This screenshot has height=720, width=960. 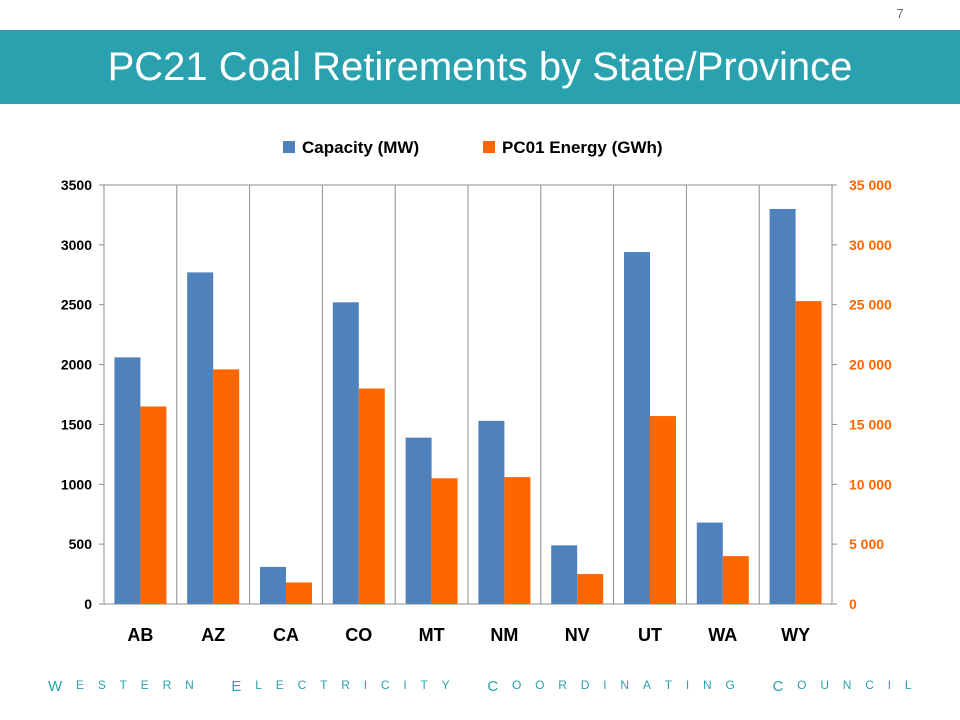 What do you see at coordinates (432, 635) in the screenshot?
I see `x-tick-label: MT` at bounding box center [432, 635].